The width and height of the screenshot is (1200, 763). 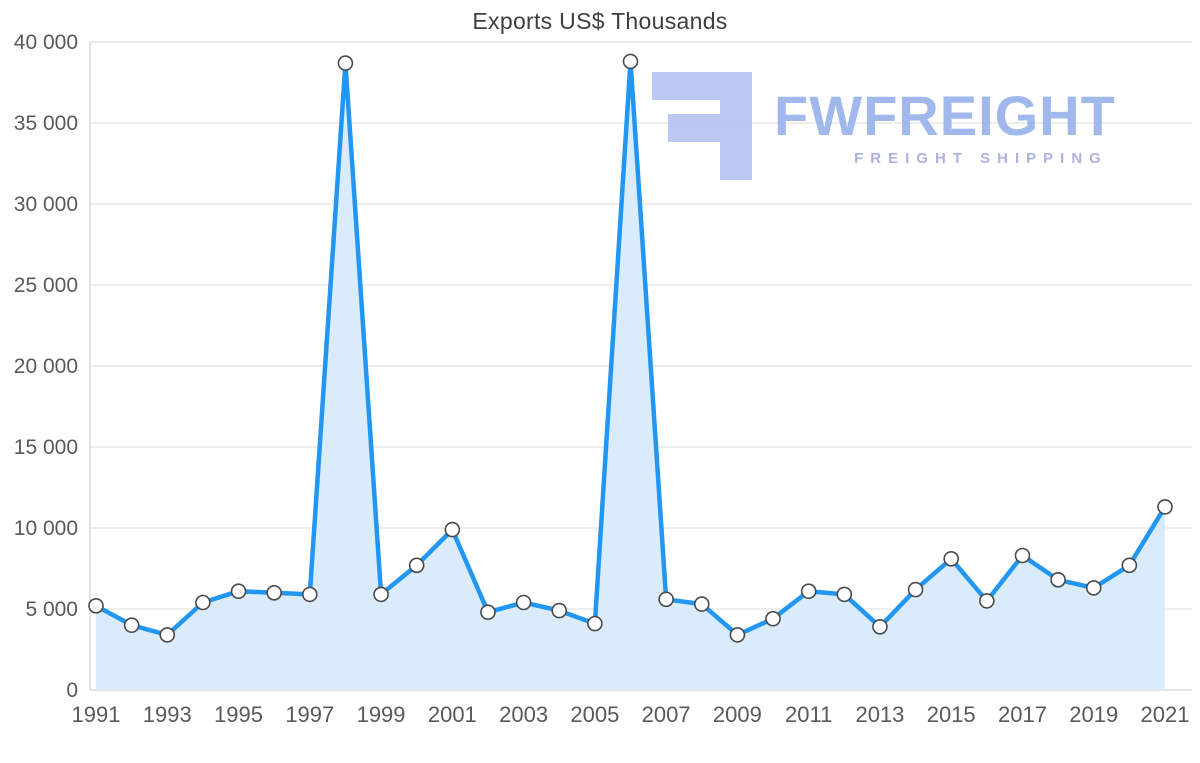 I want to click on x-axis-label: 2003, so click(x=523, y=714).